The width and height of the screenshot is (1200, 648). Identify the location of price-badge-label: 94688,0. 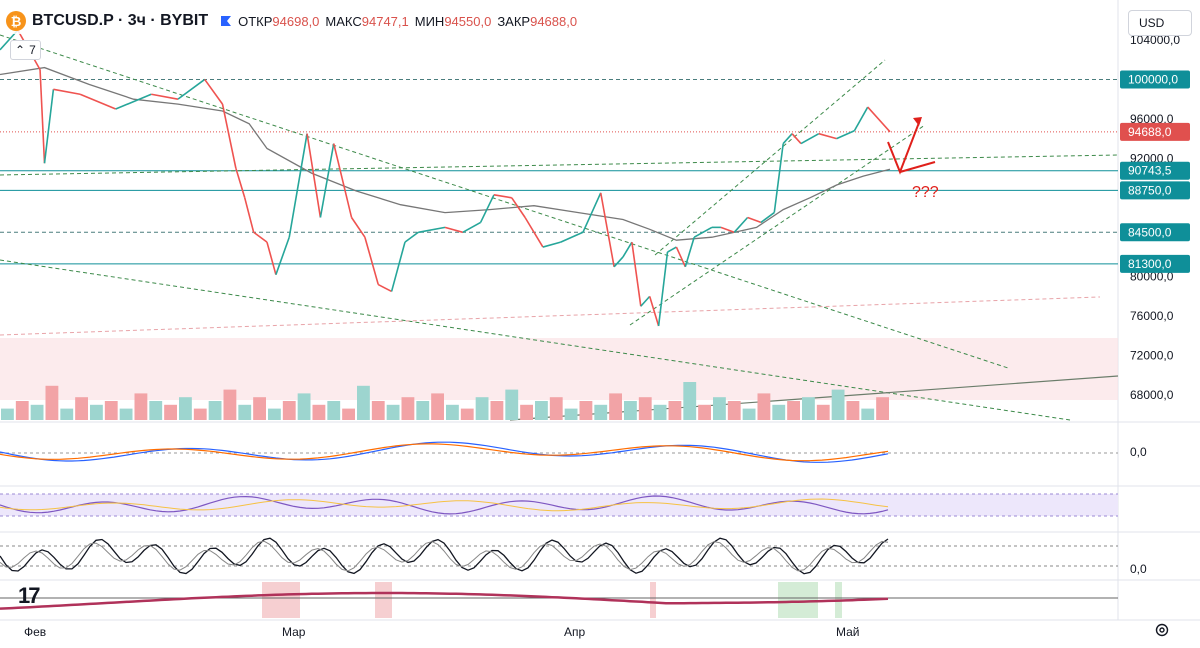
(1150, 132).